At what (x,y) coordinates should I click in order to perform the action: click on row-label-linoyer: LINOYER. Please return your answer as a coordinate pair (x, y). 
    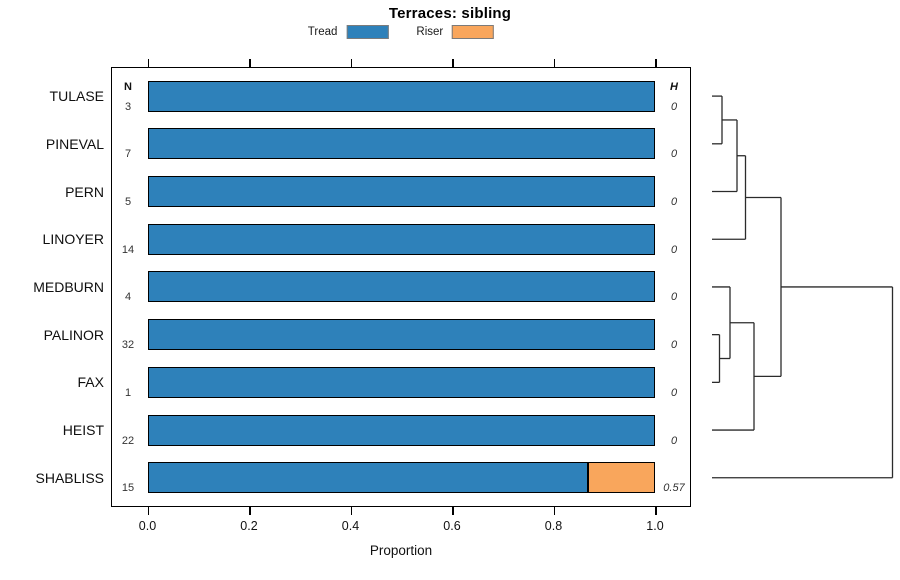
    Looking at the image, I should click on (73, 239).